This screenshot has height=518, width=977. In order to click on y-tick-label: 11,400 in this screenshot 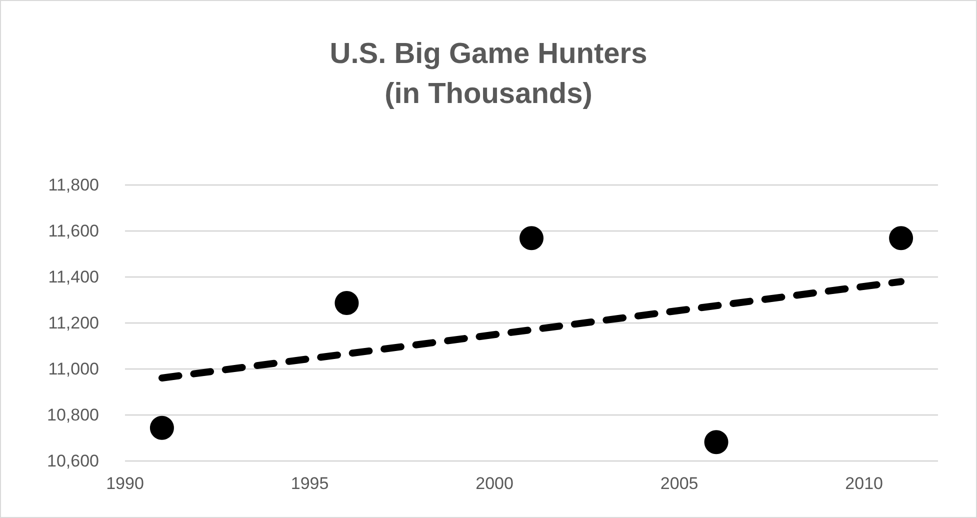, I will do `click(73, 277)`.